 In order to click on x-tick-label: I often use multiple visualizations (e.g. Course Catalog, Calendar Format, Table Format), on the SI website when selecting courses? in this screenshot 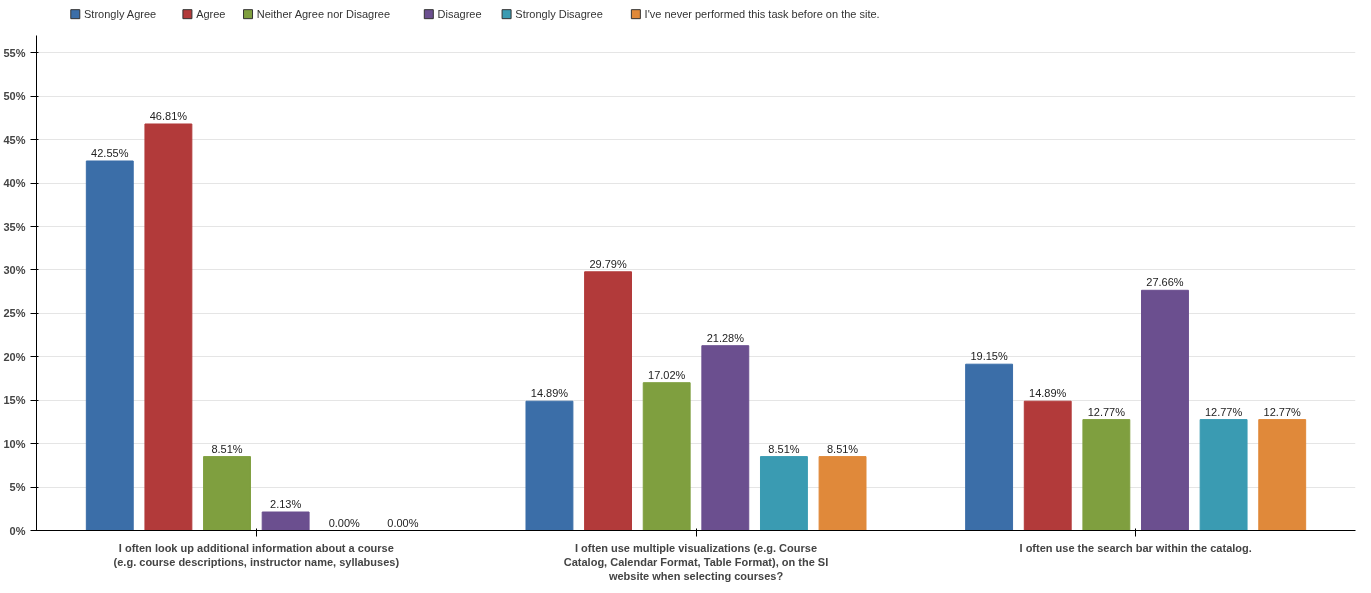, I will do `click(696, 562)`.